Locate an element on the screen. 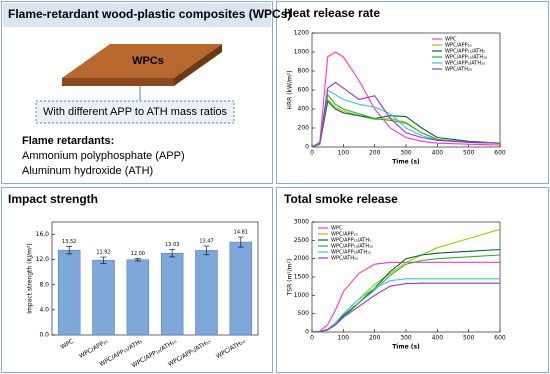 Image resolution: width=550 pixels, height=374 pixels. y-tick-label: 16.0 is located at coordinates (43, 234).